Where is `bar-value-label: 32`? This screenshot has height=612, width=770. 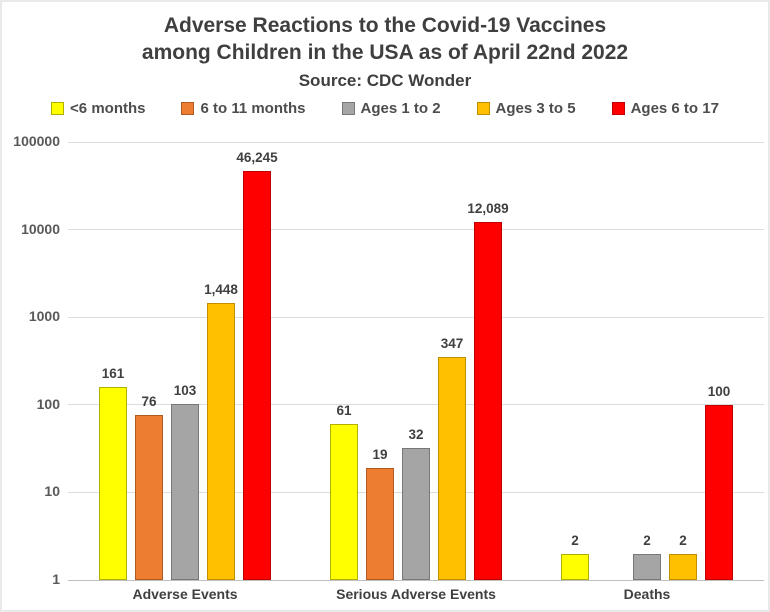
bar-value-label: 32 is located at coordinates (416, 435).